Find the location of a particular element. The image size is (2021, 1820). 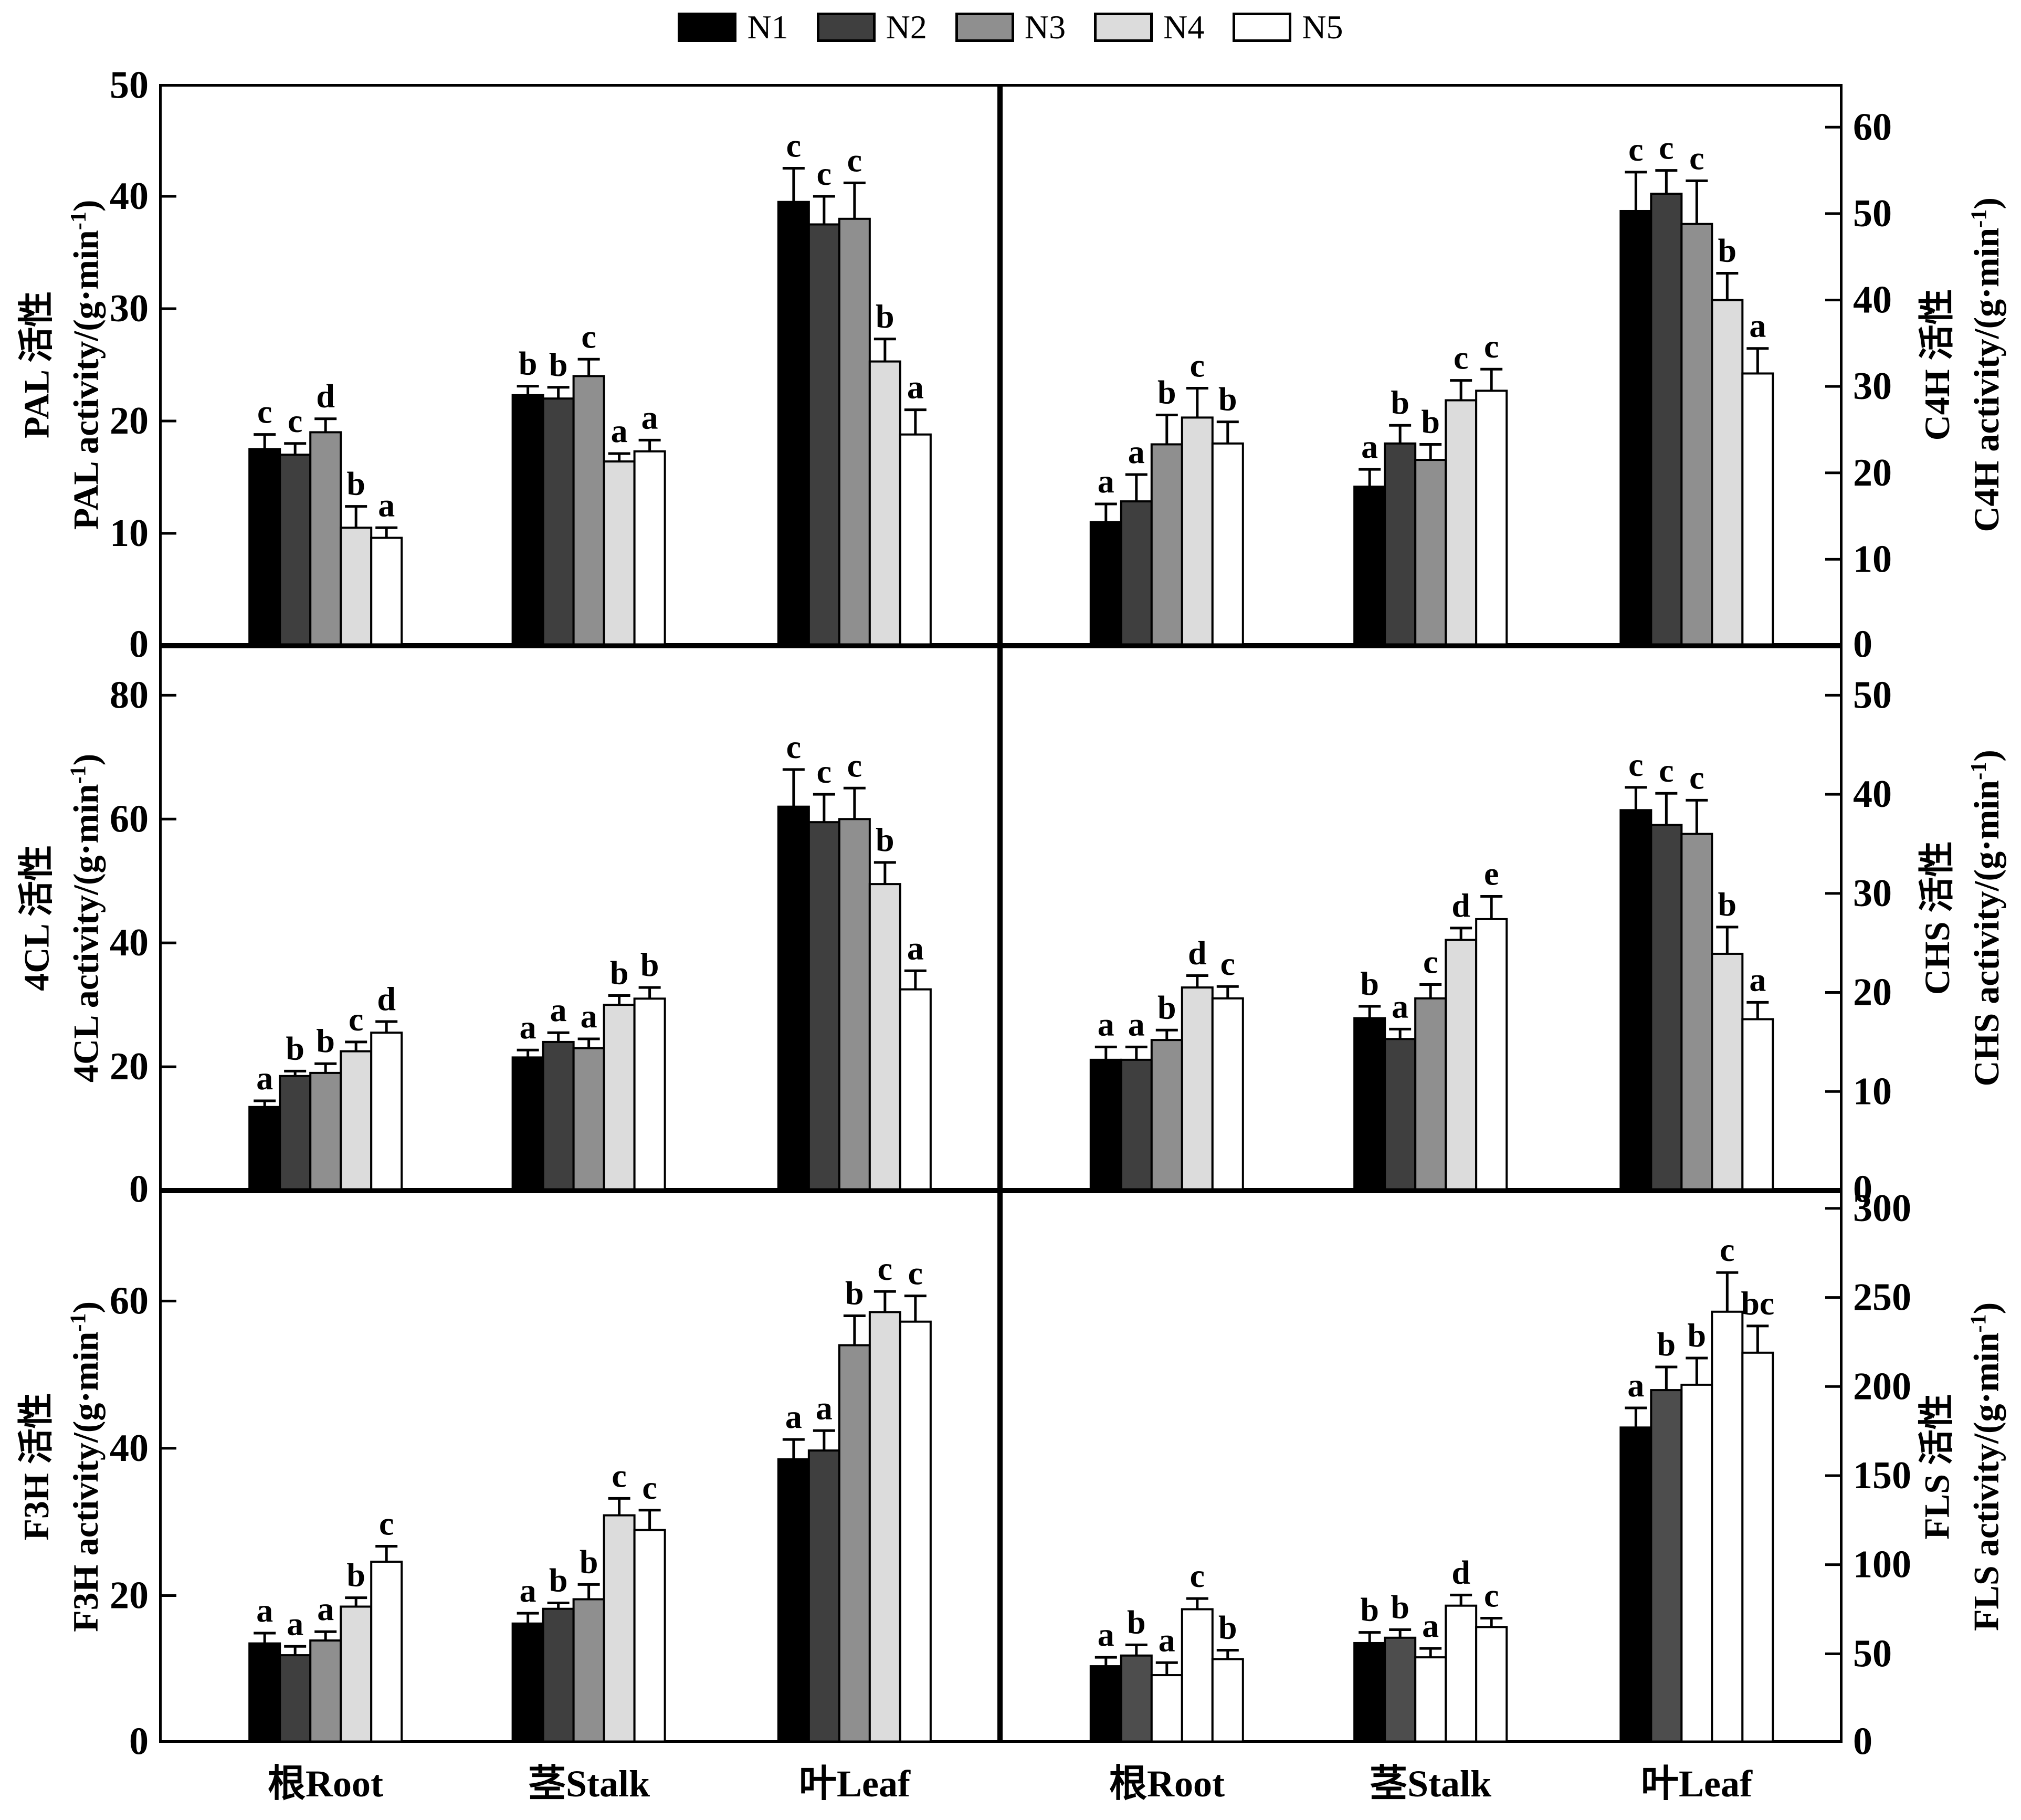

y-axis-title-chs-zh: CHS 活性 is located at coordinates (1937, 918).